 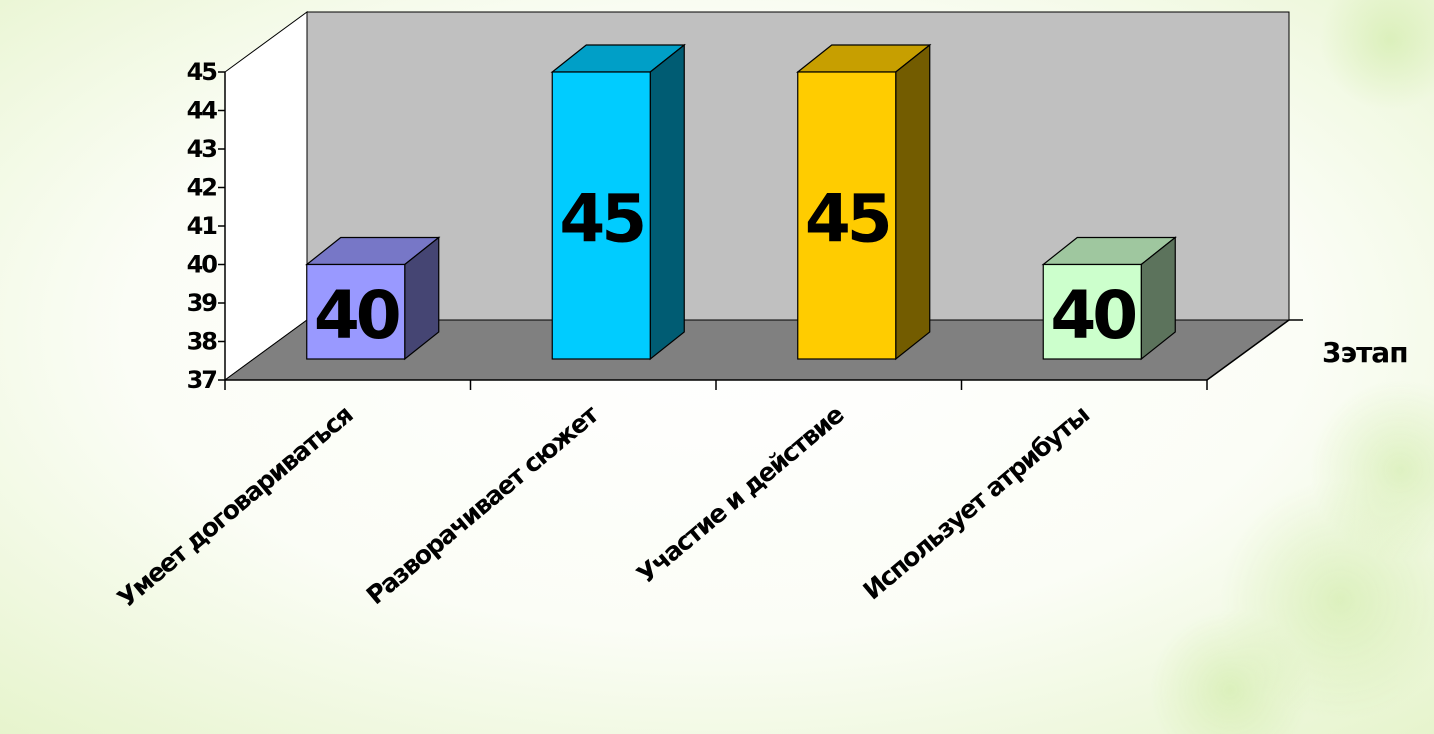 What do you see at coordinates (202, 111) in the screenshot?
I see `y-tick-label: 44` at bounding box center [202, 111].